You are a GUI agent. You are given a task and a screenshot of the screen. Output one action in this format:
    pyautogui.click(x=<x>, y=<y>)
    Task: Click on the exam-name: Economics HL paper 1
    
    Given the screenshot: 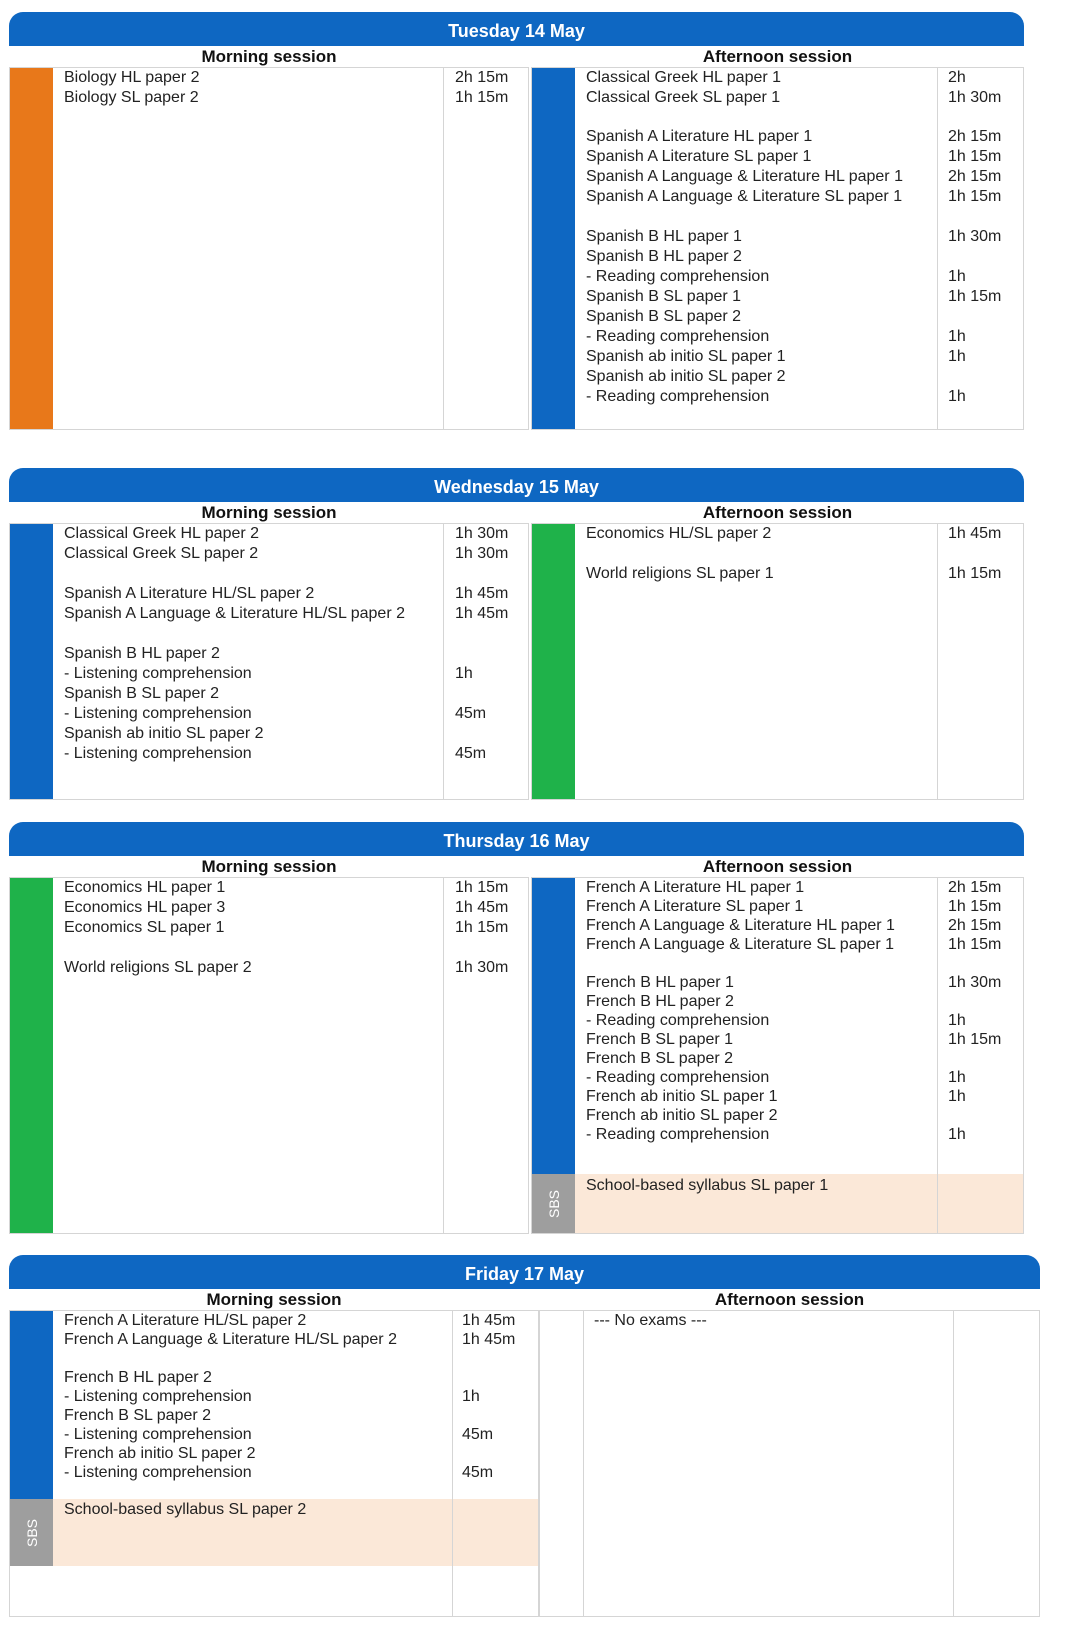 What is the action you would take?
    pyautogui.click(x=145, y=887)
    